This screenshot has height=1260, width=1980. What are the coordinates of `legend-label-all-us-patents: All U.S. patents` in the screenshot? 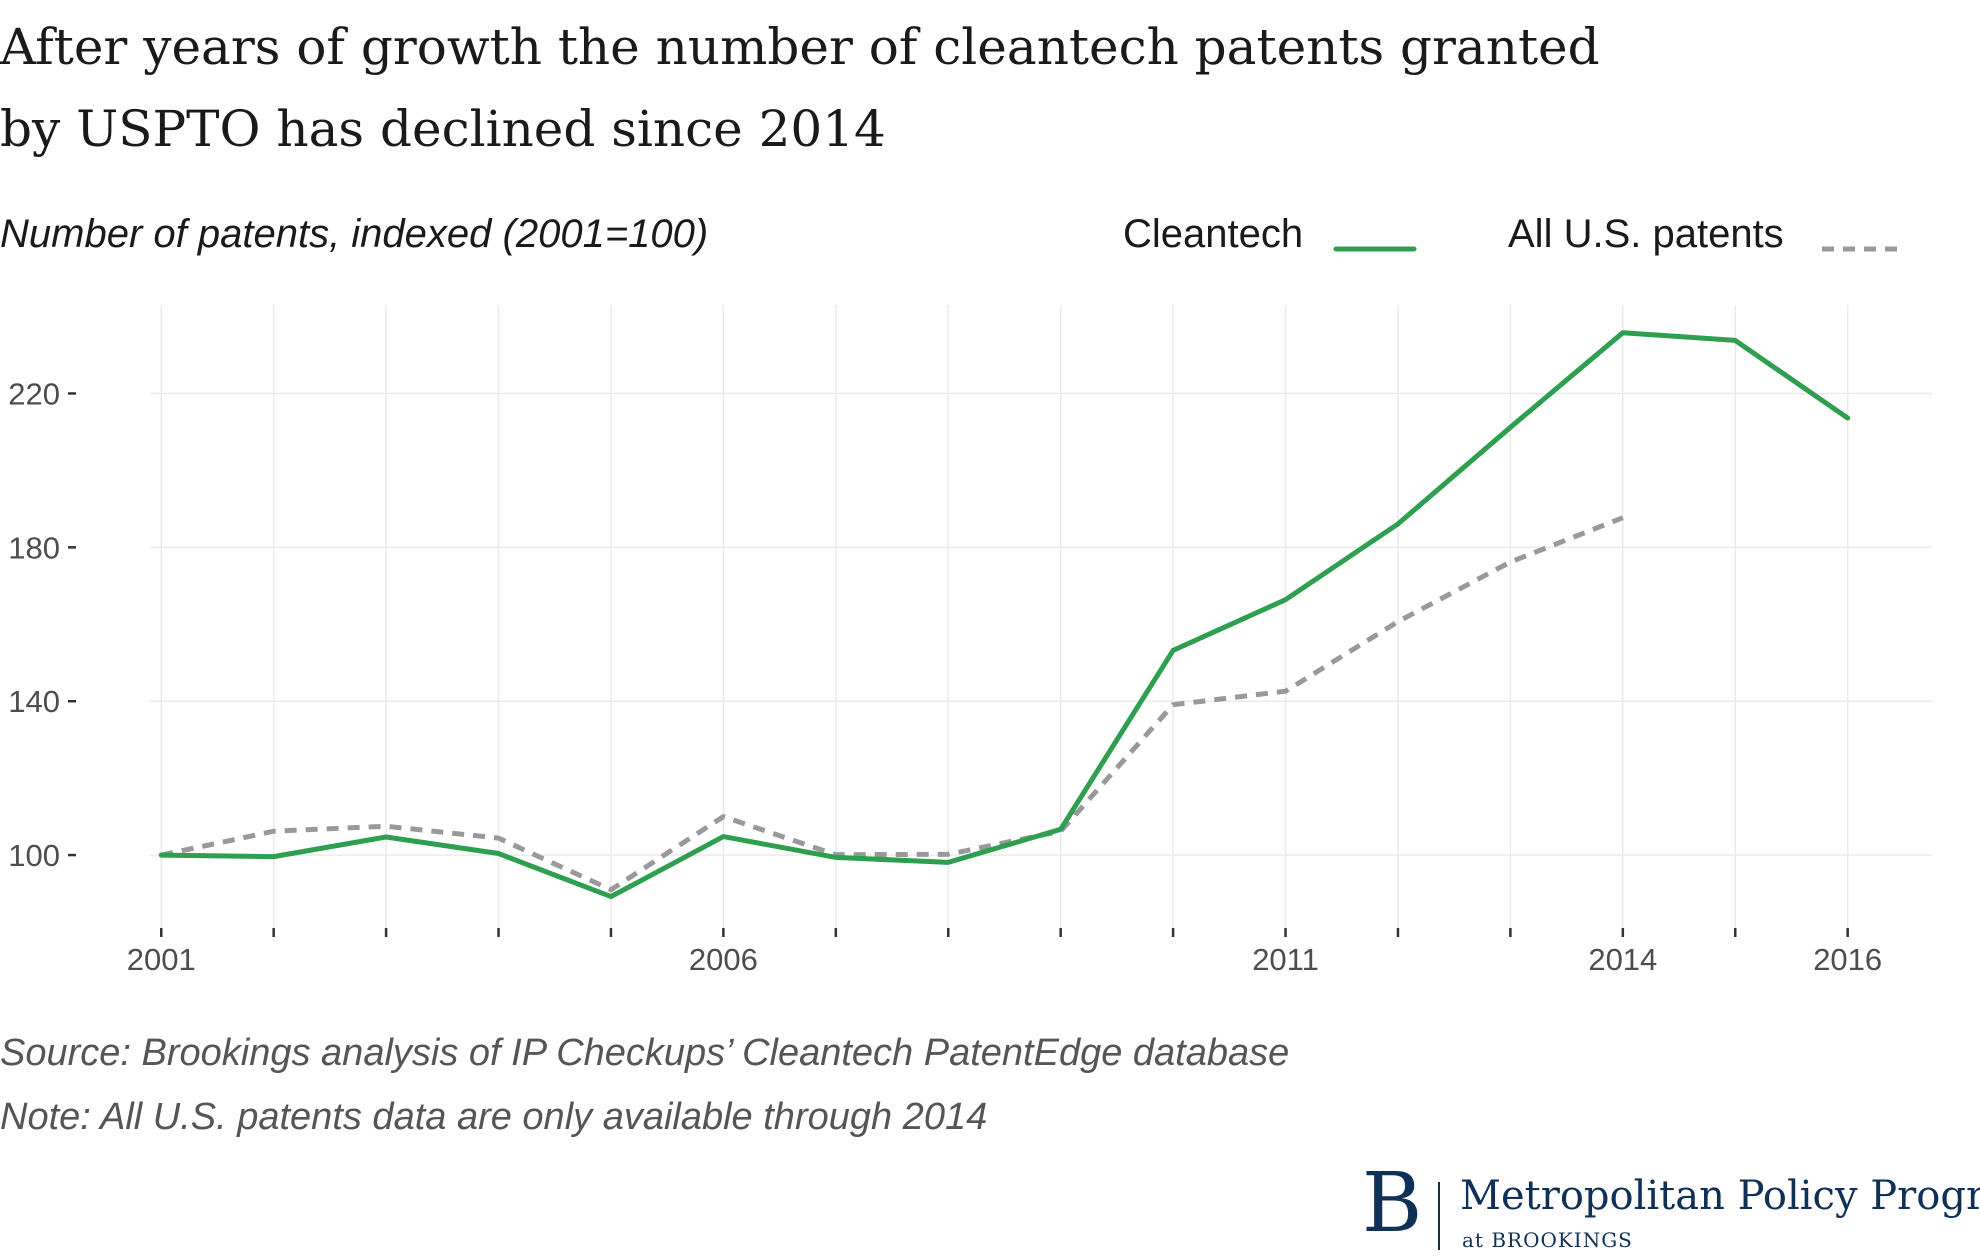 It's located at (1646, 234).